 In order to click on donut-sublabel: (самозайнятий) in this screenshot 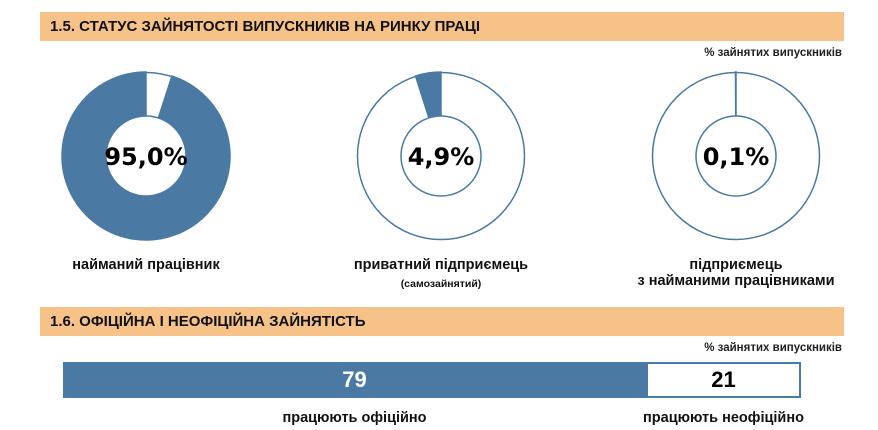, I will do `click(441, 284)`.